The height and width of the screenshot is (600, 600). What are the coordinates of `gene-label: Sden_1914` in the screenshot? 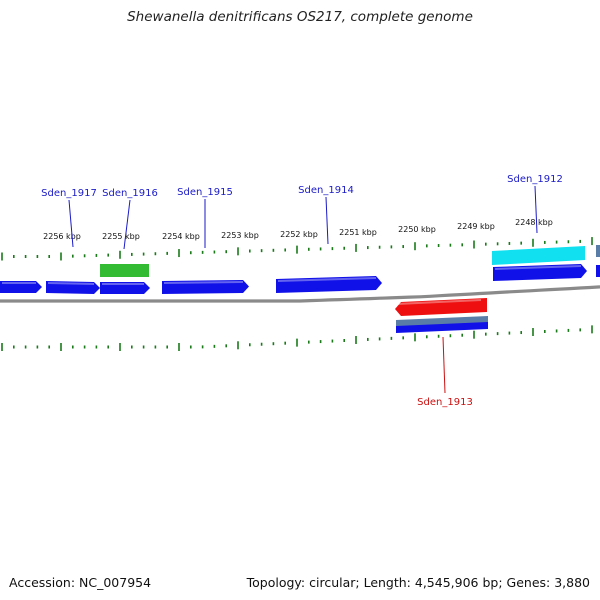 It's located at (326, 190).